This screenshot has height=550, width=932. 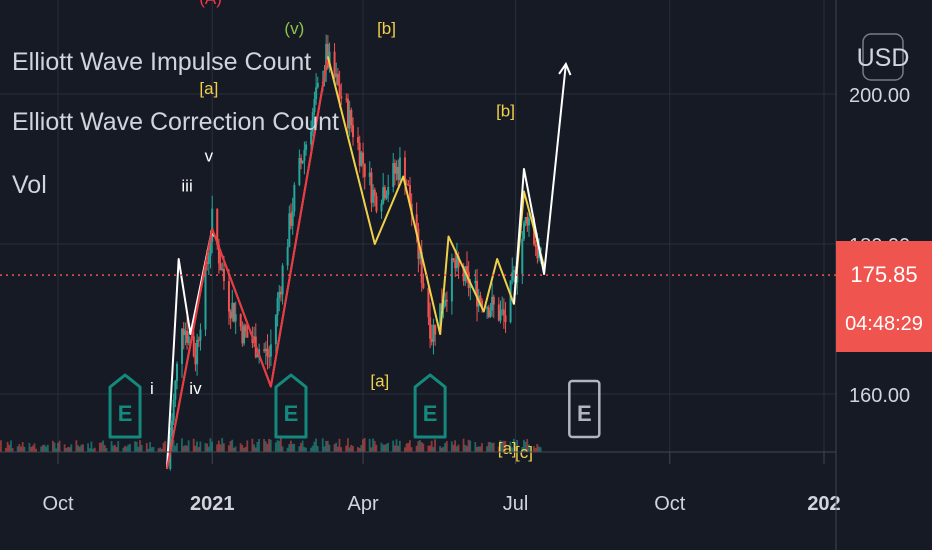 What do you see at coordinates (161, 62) in the screenshot?
I see `indicator-impulse-label: Elliott Wave Impulse Count` at bounding box center [161, 62].